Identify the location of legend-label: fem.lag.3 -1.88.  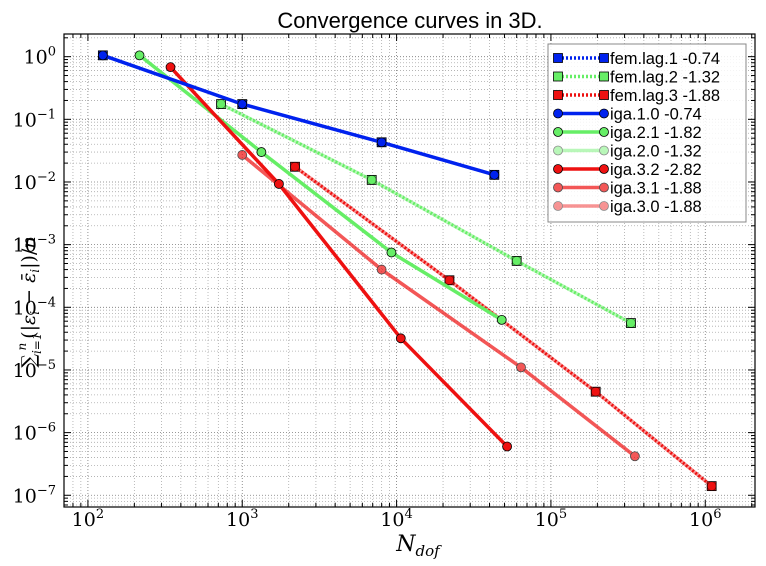
(665, 96).